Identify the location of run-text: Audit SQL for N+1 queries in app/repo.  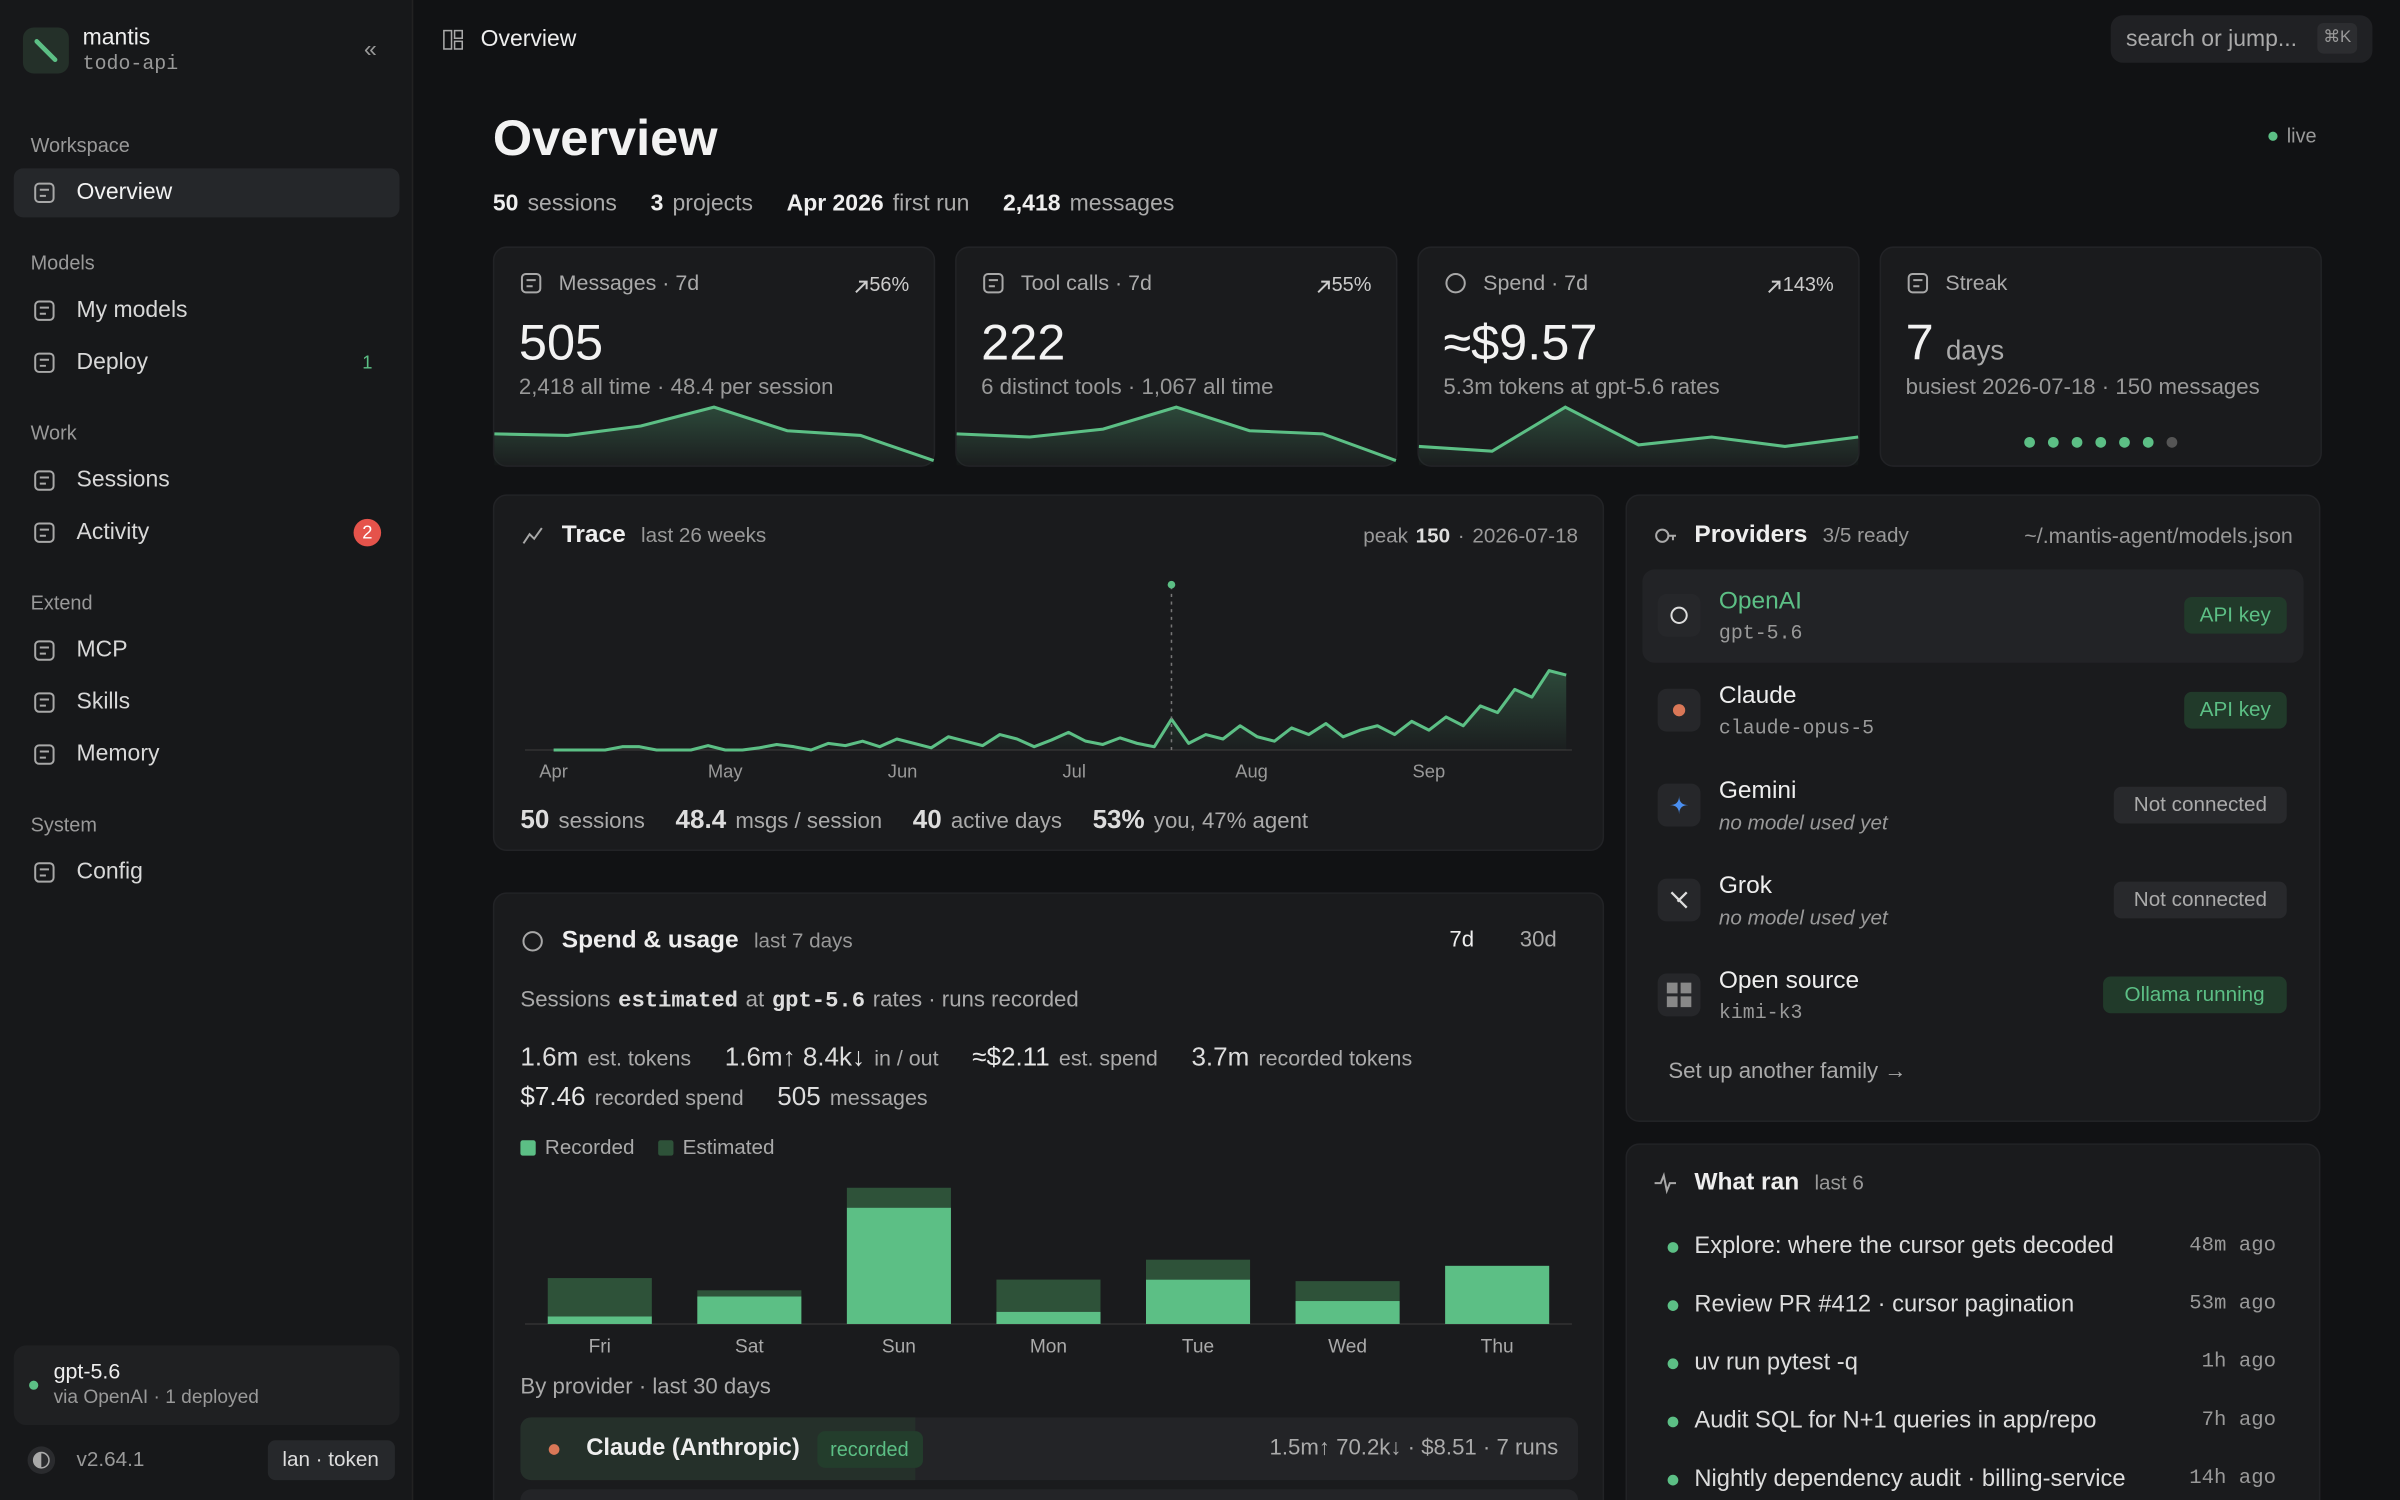
(1895, 1420).